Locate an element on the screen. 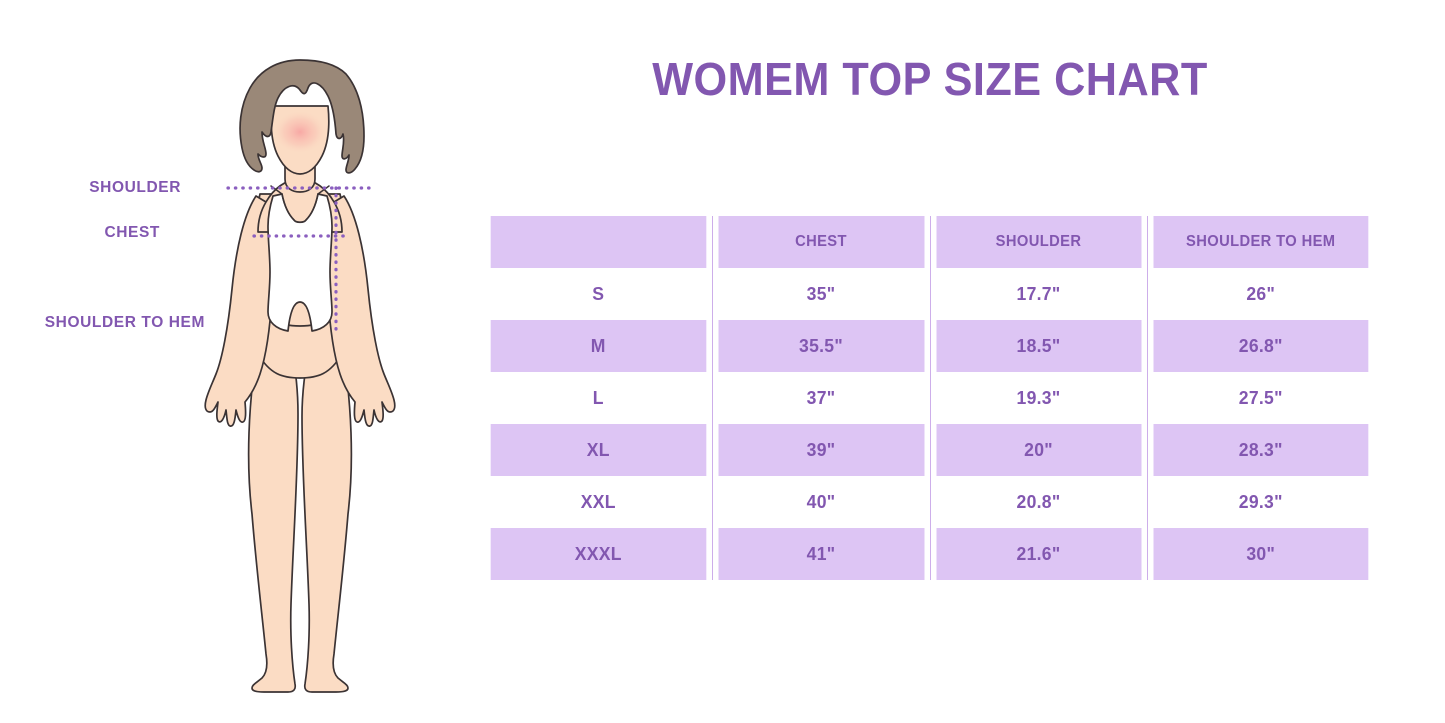 The height and width of the screenshot is (723, 1445). table-row: L 37" 19.3" 27.5" is located at coordinates (929, 398).